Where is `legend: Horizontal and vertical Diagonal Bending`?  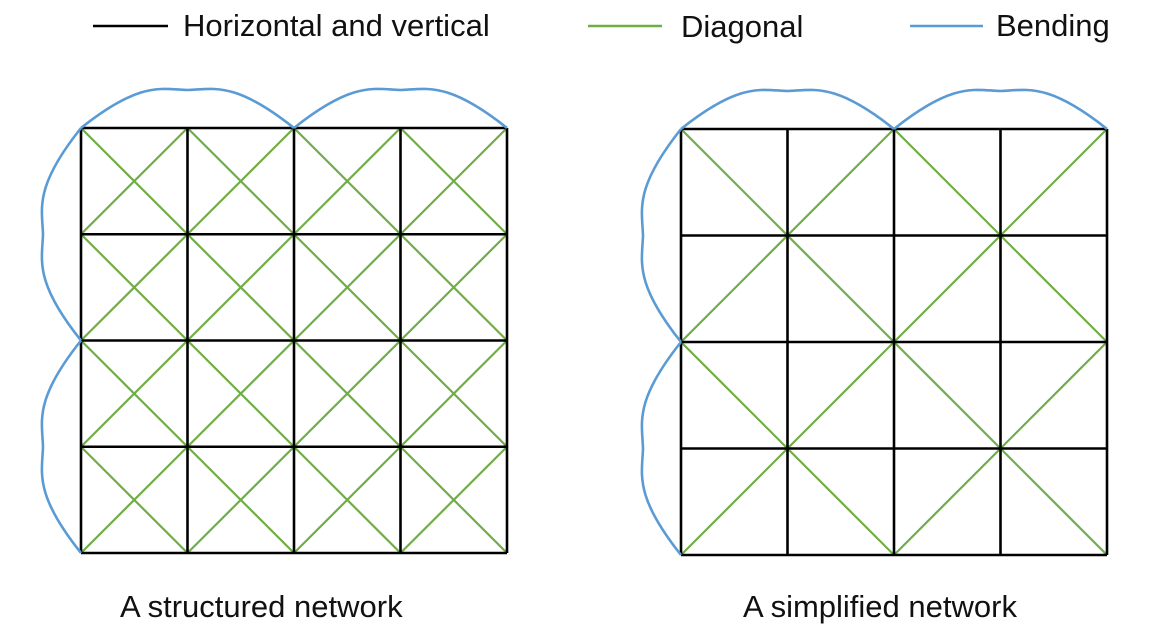 legend: Horizontal and vertical Diagonal Bending is located at coordinates (601, 26).